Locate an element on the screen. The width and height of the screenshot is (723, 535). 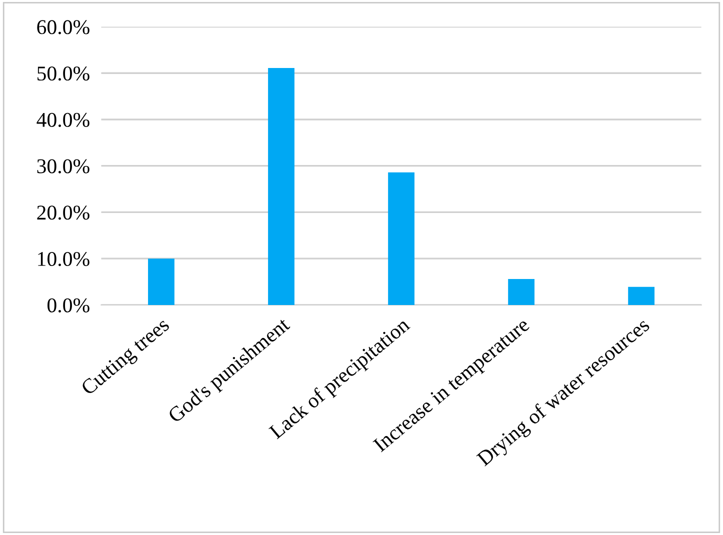
y-tick-label: 20.0% is located at coordinates (63, 213).